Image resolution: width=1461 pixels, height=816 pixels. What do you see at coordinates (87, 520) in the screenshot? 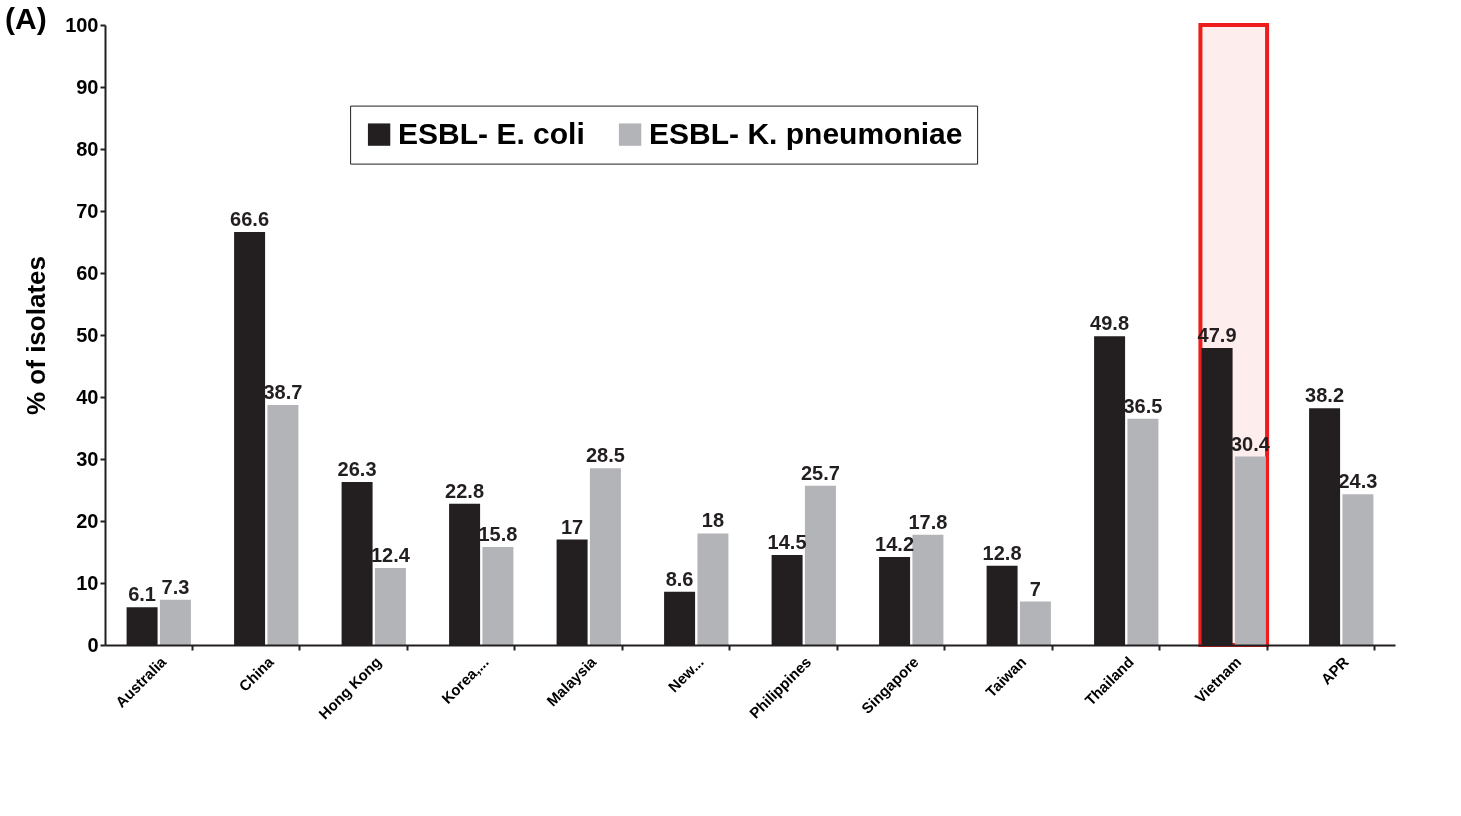
I see `y-tick-label: 20` at bounding box center [87, 520].